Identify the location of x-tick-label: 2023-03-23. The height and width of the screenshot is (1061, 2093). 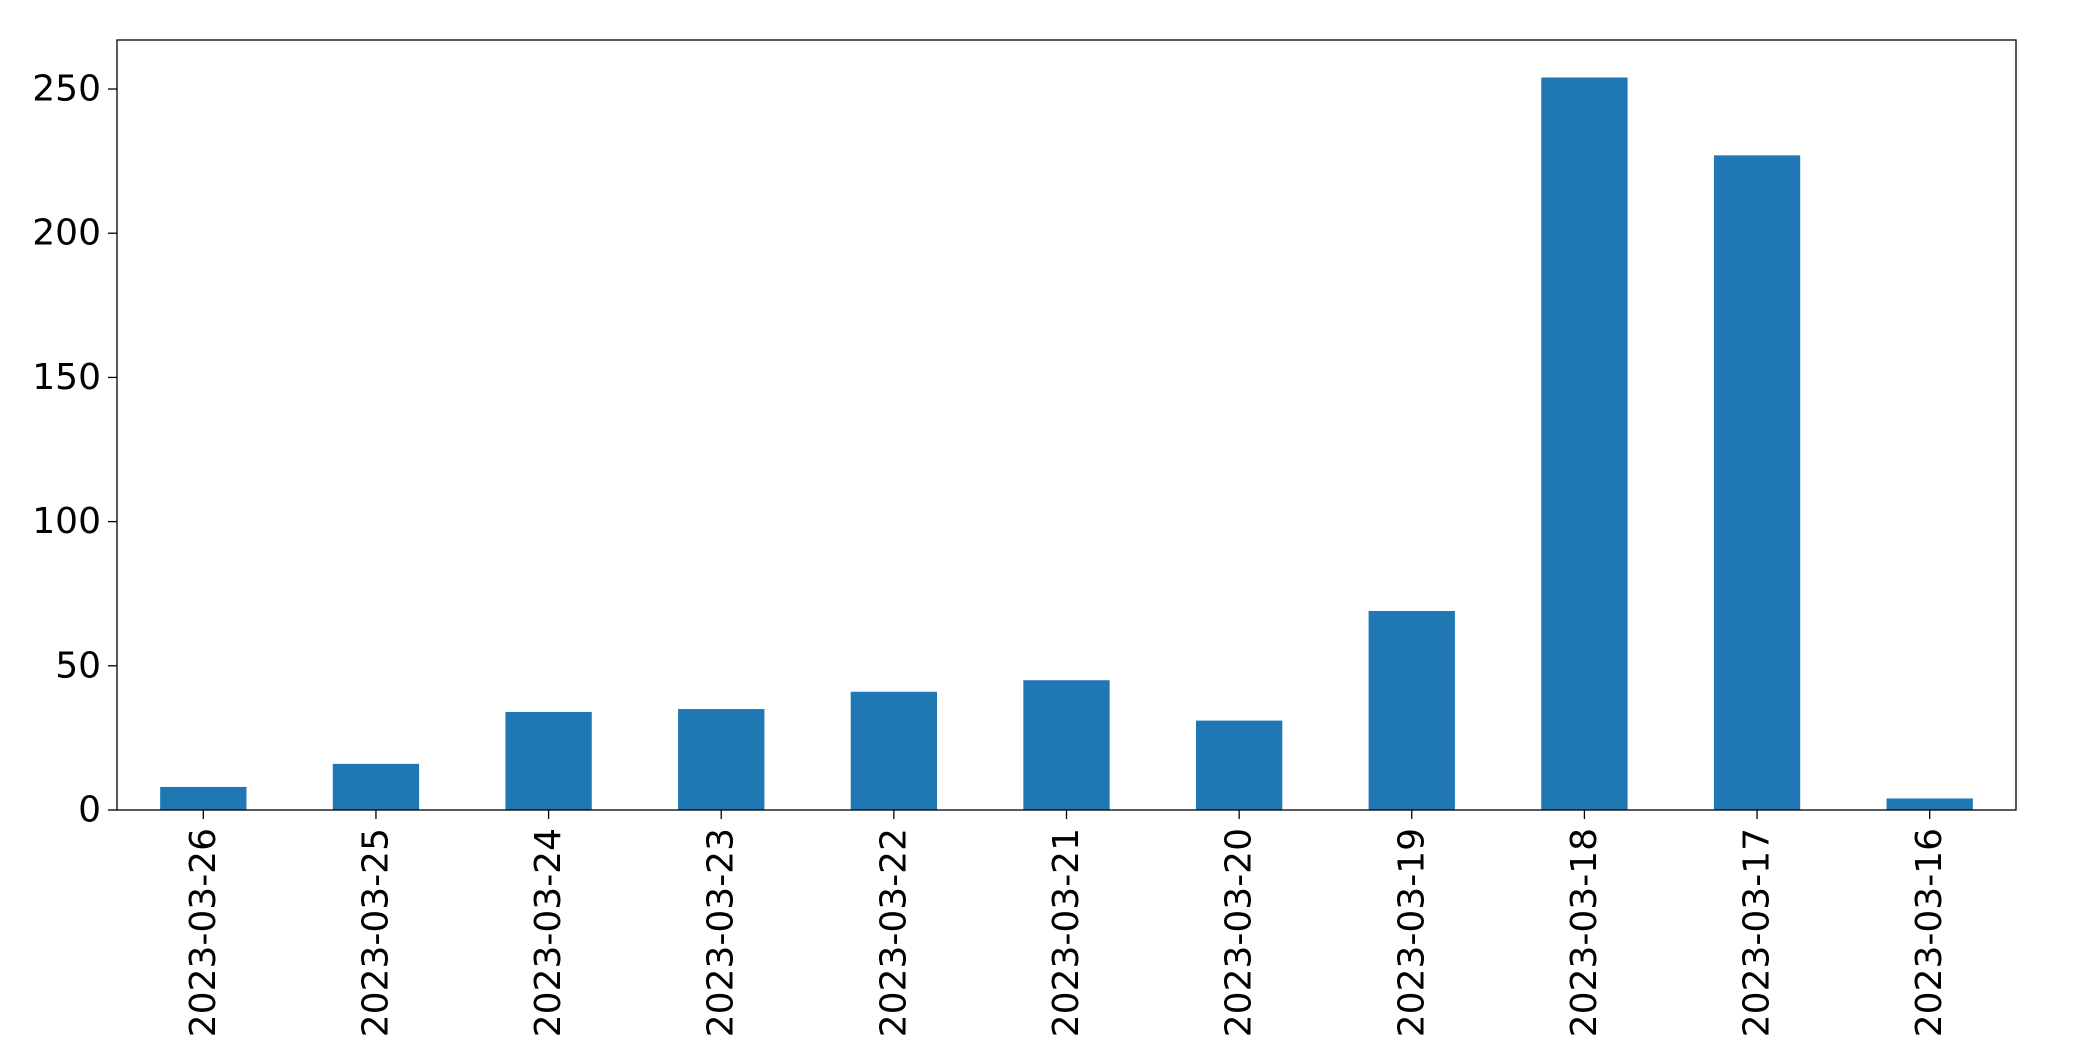
(721, 932).